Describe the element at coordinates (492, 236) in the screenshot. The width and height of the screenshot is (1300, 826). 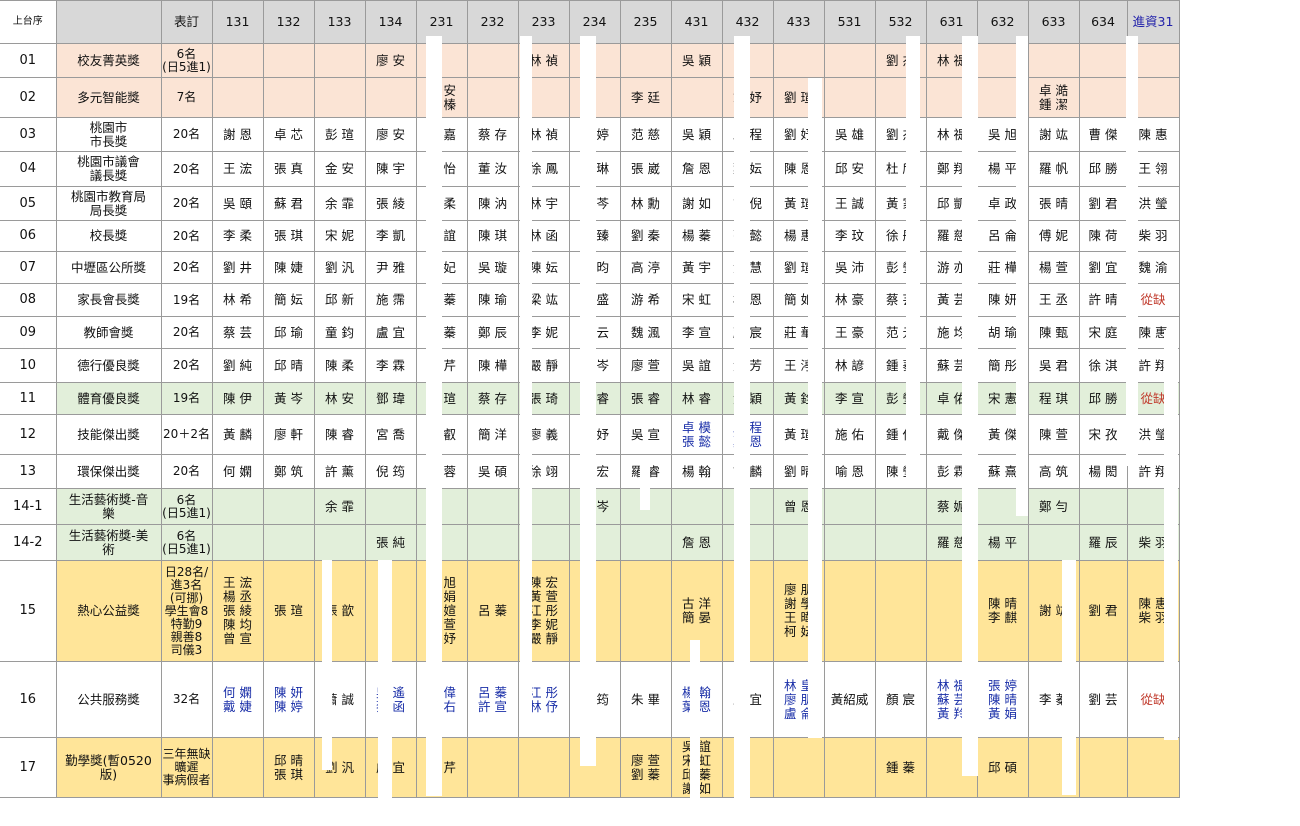
I see `recipient-cell: 陳 琪` at that location.